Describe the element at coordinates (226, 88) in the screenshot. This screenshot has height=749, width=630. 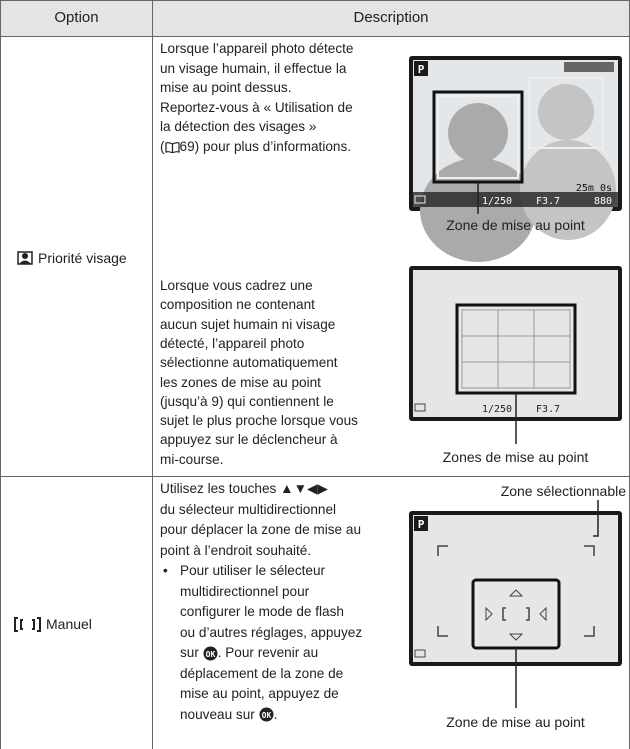
I see `text-line: mise au point dessus.` at that location.